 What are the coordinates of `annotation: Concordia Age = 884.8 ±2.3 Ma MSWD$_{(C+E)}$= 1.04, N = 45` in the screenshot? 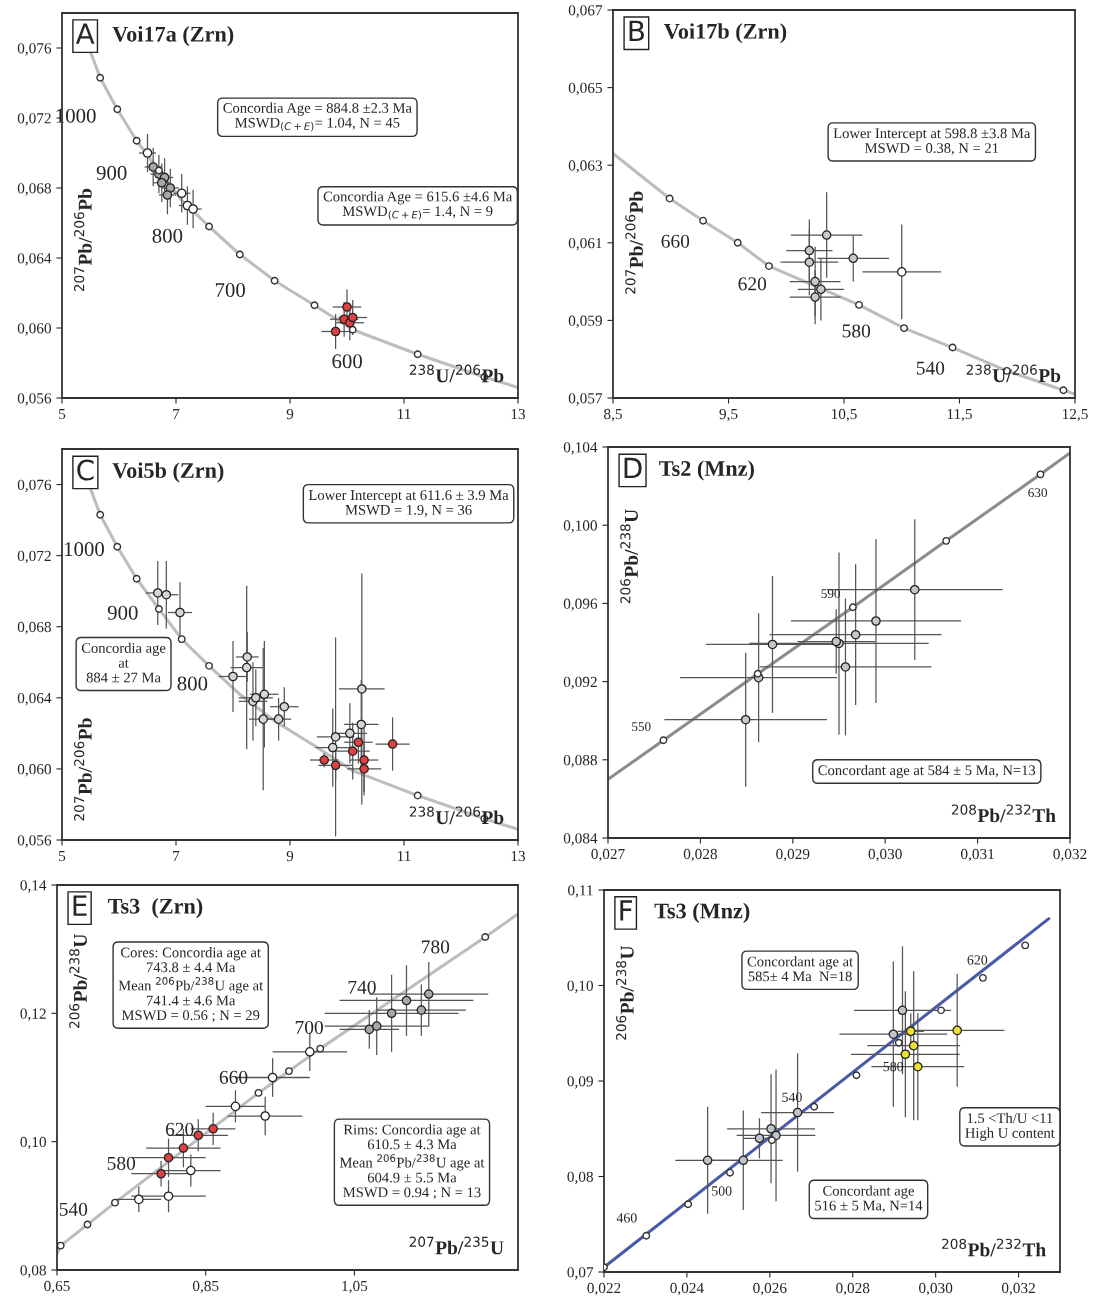 It's located at (317, 117).